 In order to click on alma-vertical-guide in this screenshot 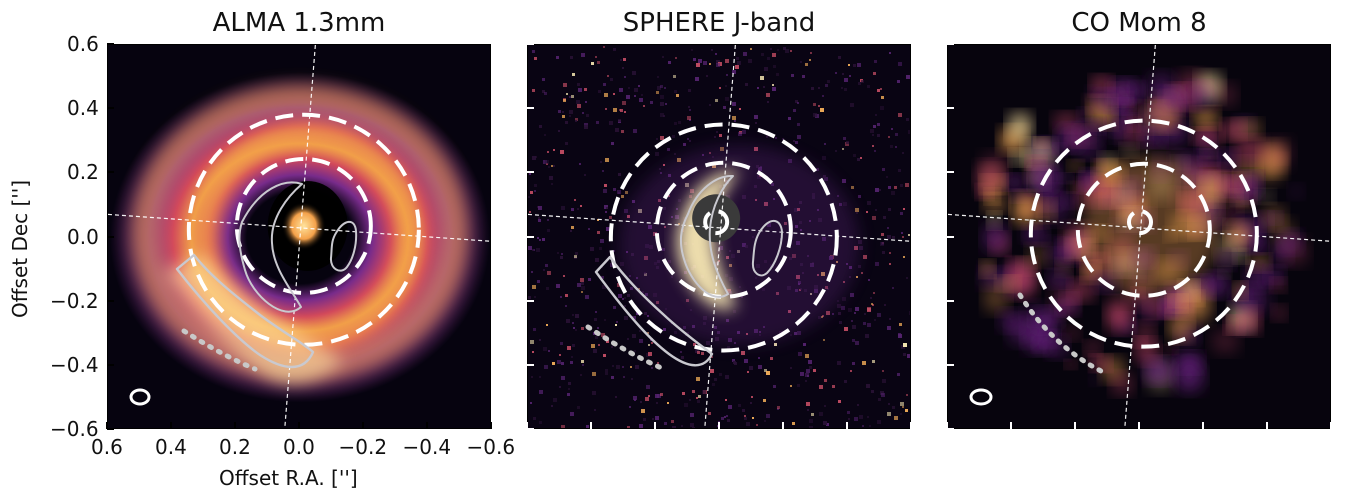, I will do `click(300, 236)`.